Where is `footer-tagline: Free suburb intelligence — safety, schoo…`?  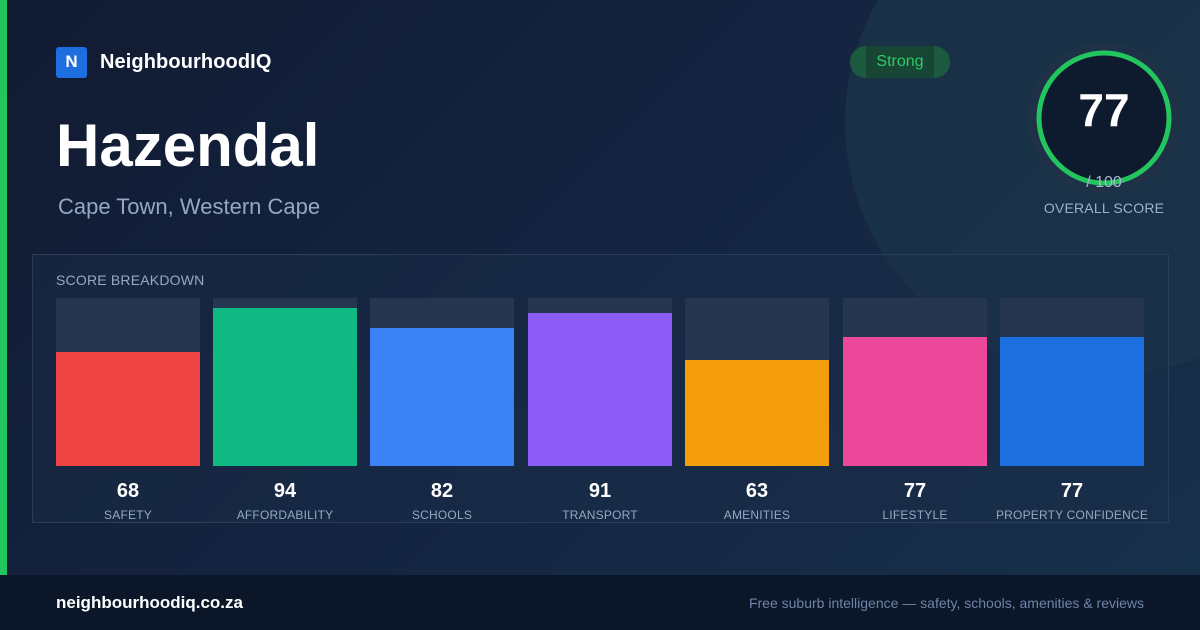 footer-tagline: Free suburb intelligence — safety, schoo… is located at coordinates (946, 603).